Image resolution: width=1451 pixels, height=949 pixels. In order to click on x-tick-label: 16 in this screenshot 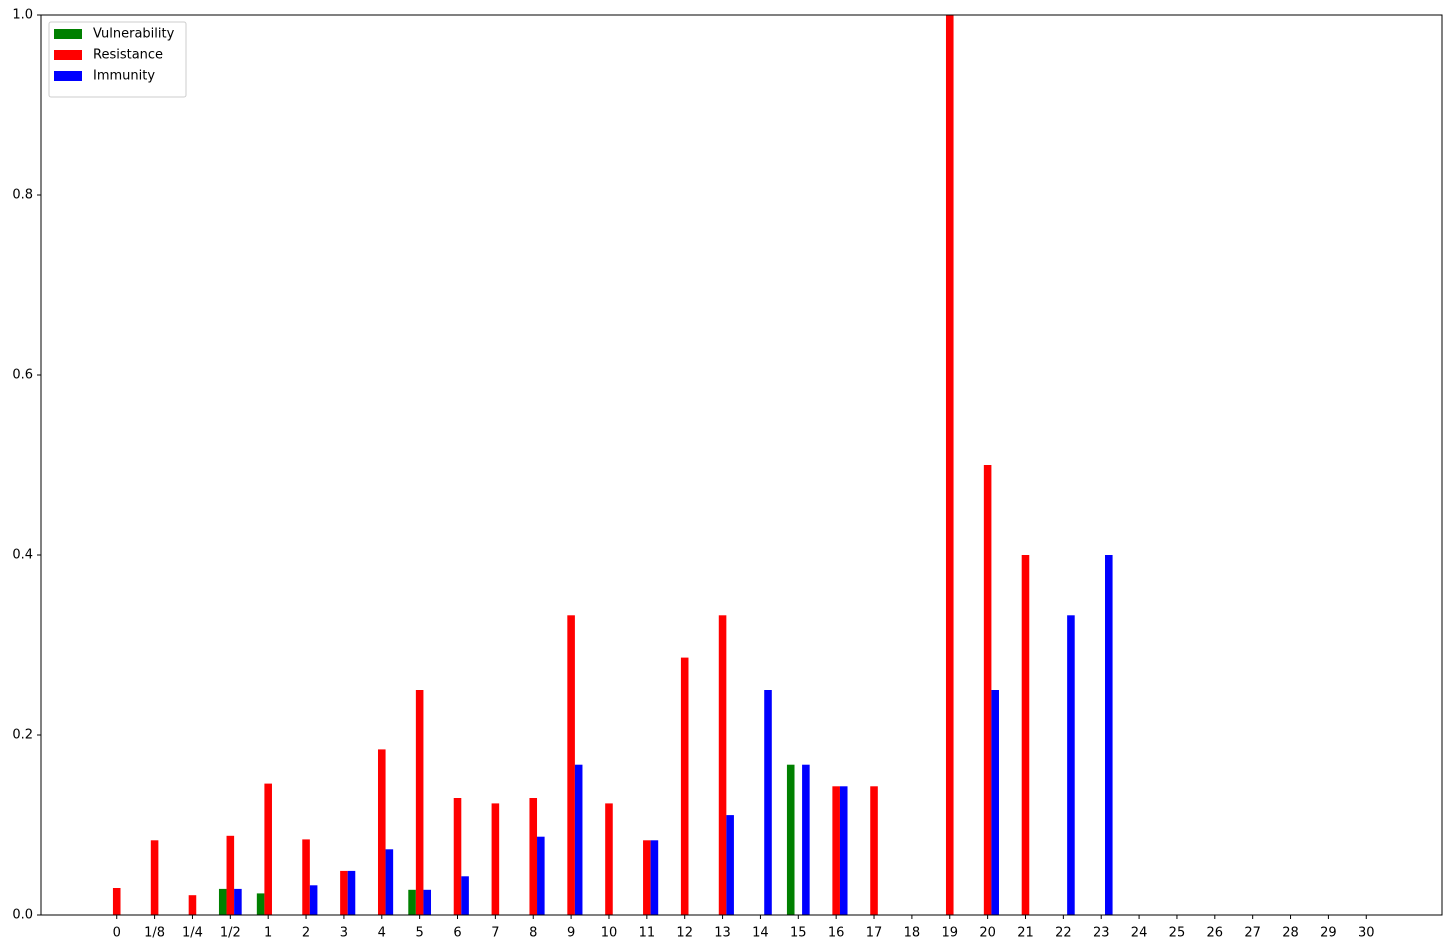, I will do `click(836, 933)`.